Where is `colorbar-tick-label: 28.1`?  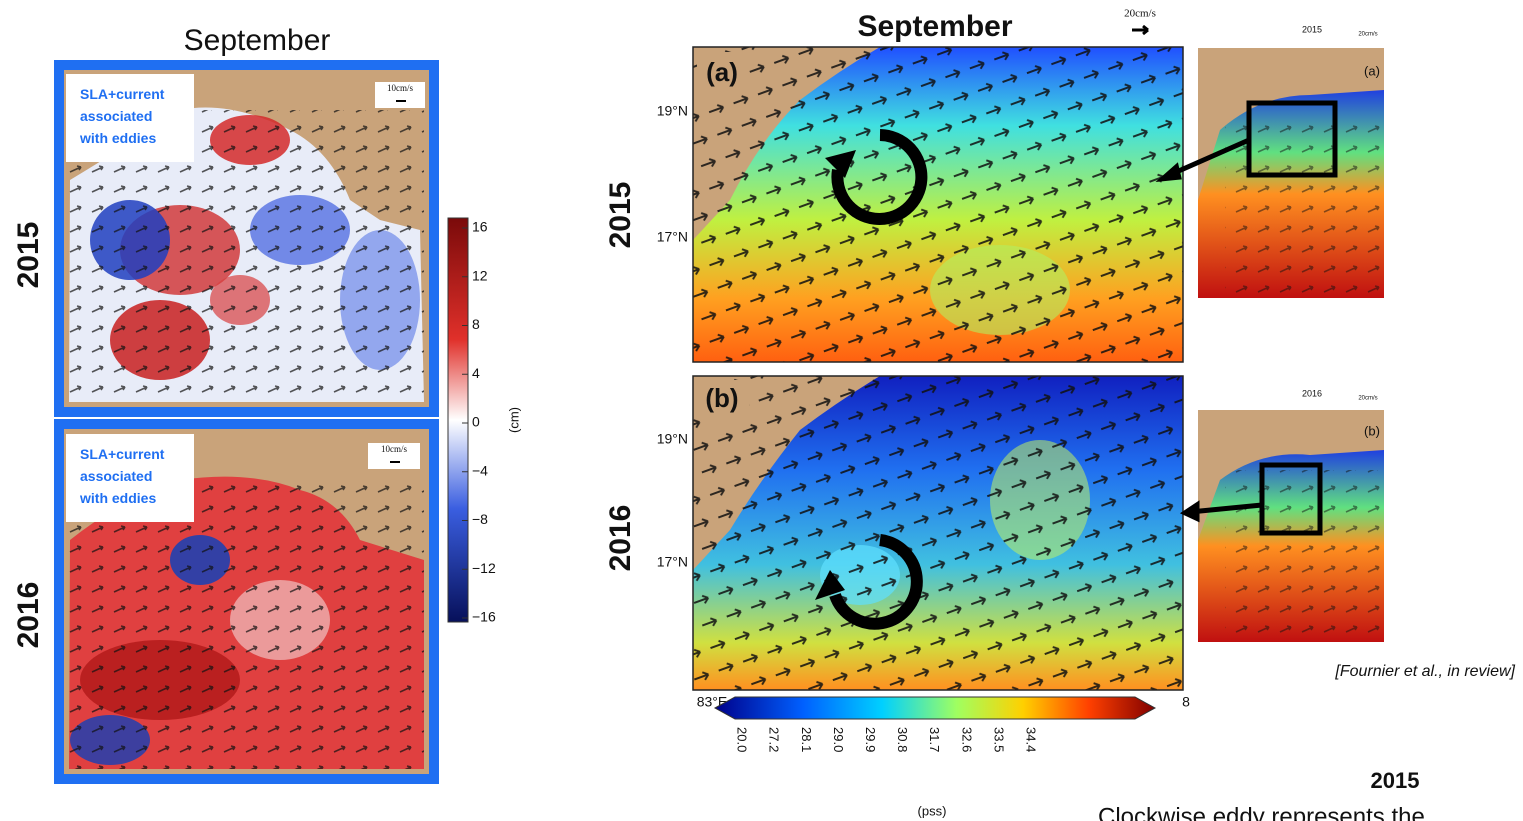
colorbar-tick-label: 28.1 is located at coordinates (806, 739).